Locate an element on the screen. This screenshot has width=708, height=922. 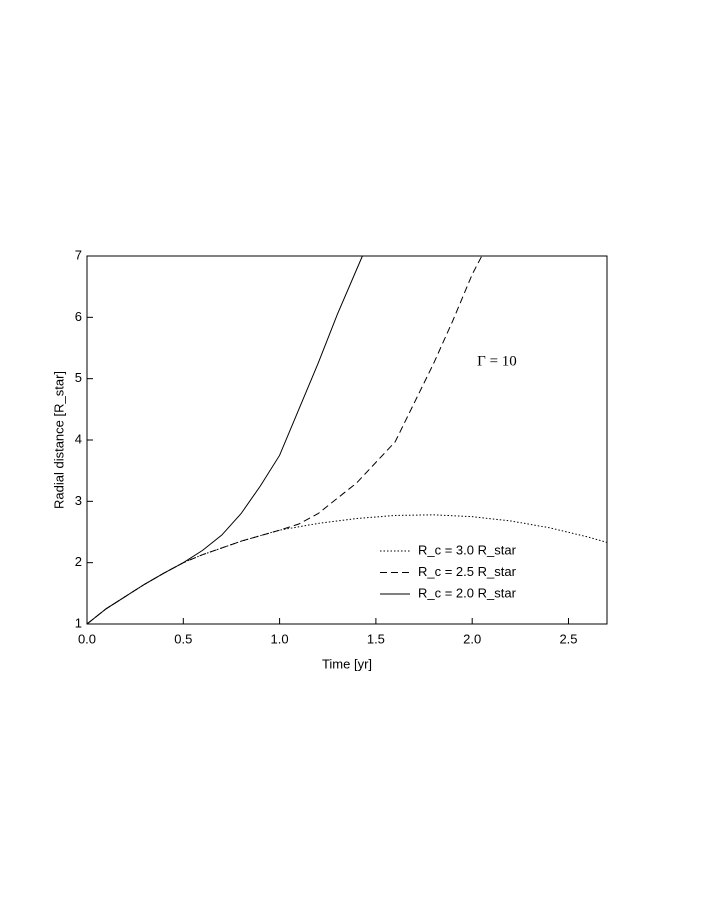
x-tick-label: 1.0 is located at coordinates (280, 638).